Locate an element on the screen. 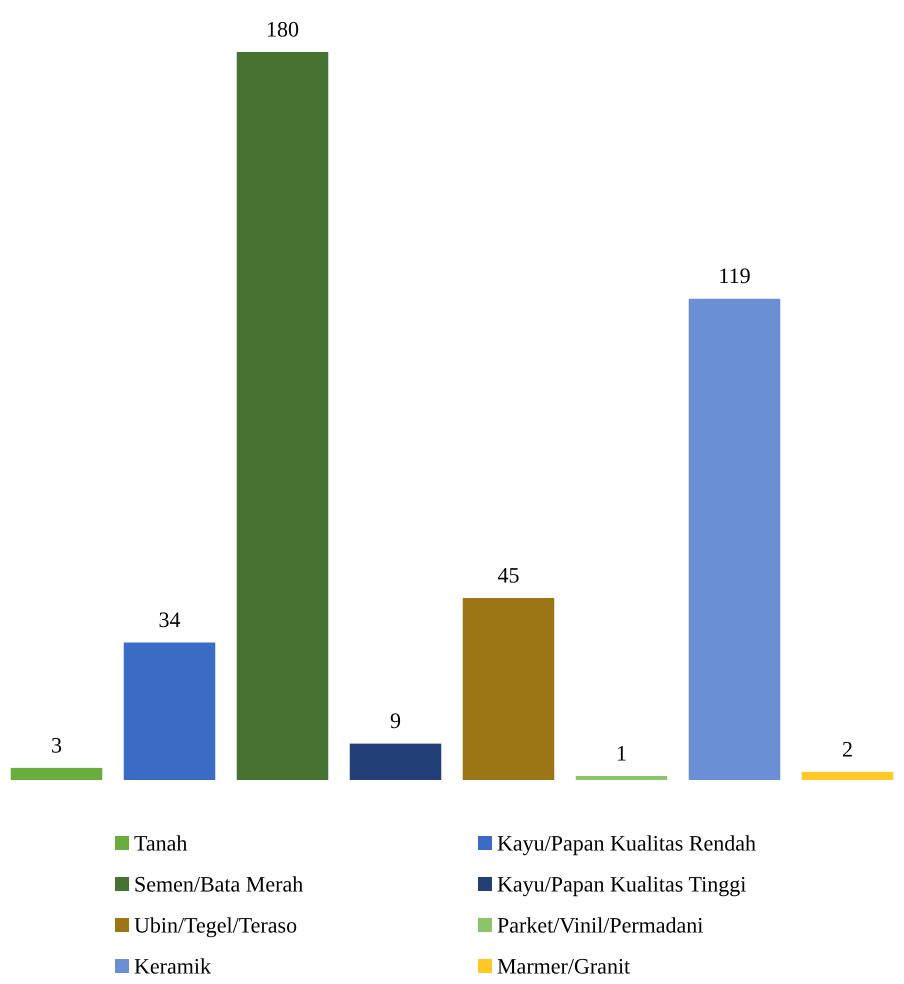 The width and height of the screenshot is (904, 984). legend-label: Marmer/Granit is located at coordinates (563, 966).